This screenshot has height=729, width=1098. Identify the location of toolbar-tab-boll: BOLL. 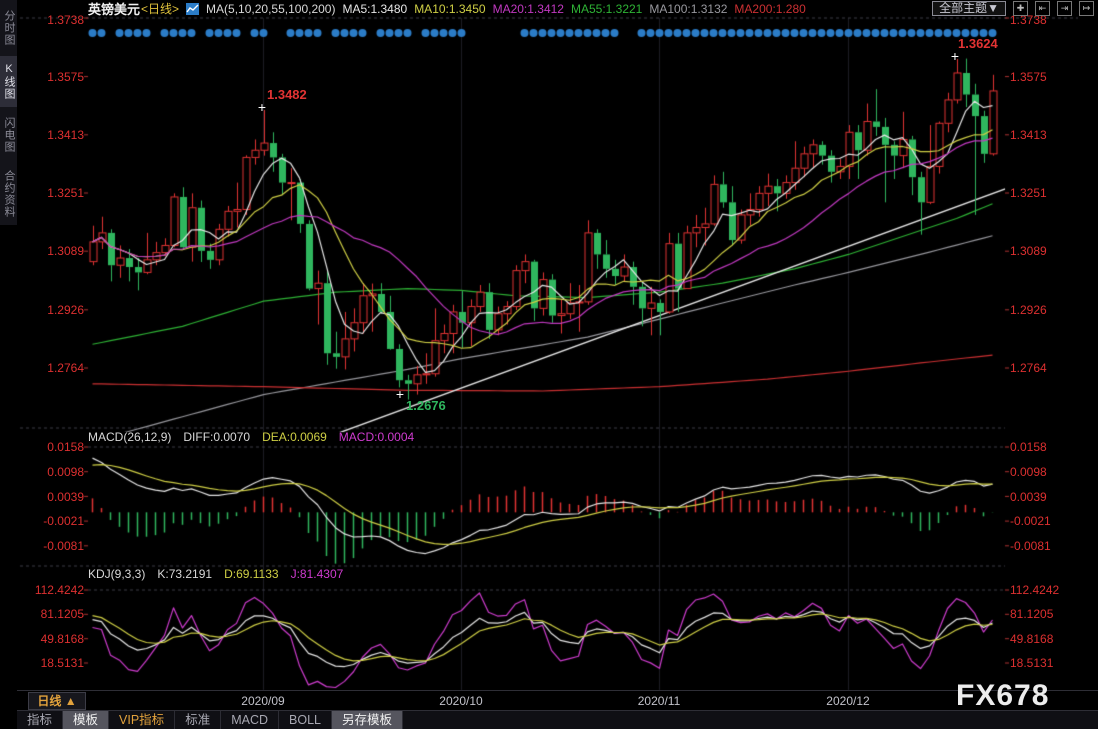
(305, 720).